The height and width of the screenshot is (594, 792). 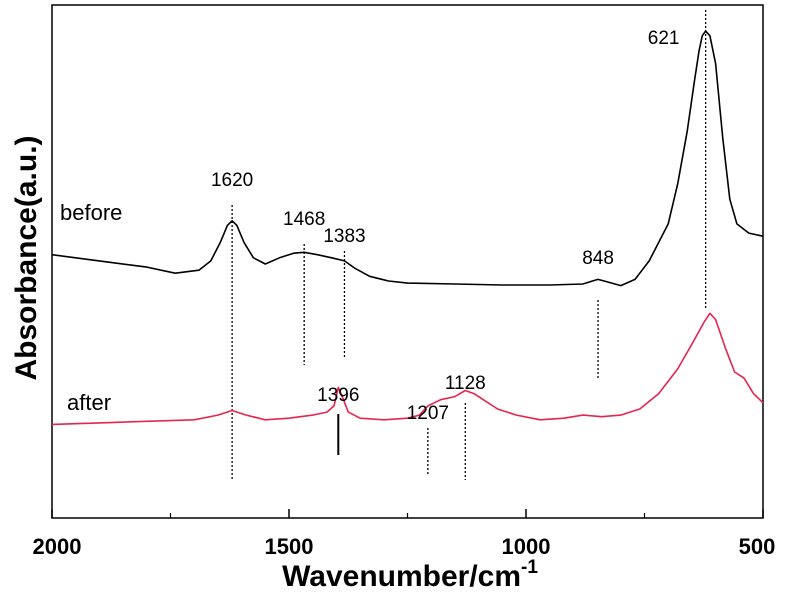 I want to click on series-label-before: before, so click(x=91, y=212).